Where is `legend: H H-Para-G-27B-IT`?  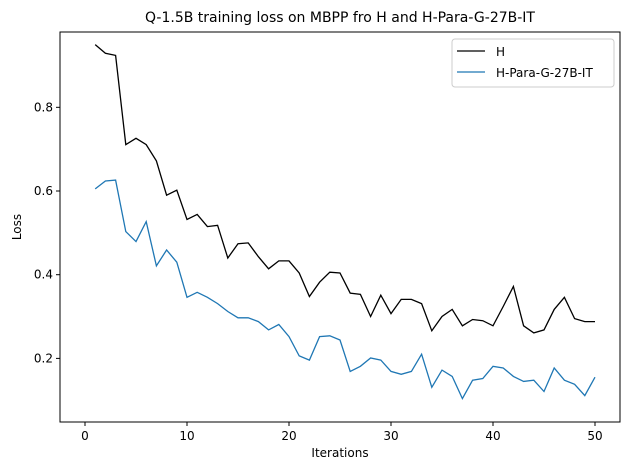
legend: H H-Para-G-27B-IT is located at coordinates (533, 63).